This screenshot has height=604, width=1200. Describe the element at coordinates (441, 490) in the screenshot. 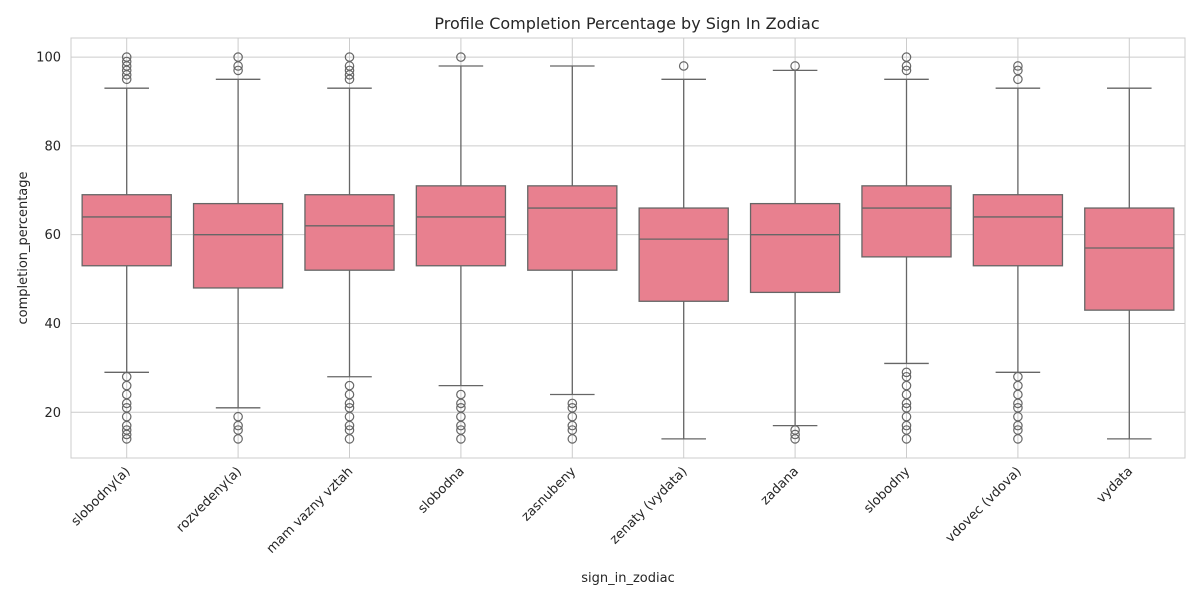

I see `x-tick-label: slobodna` at that location.